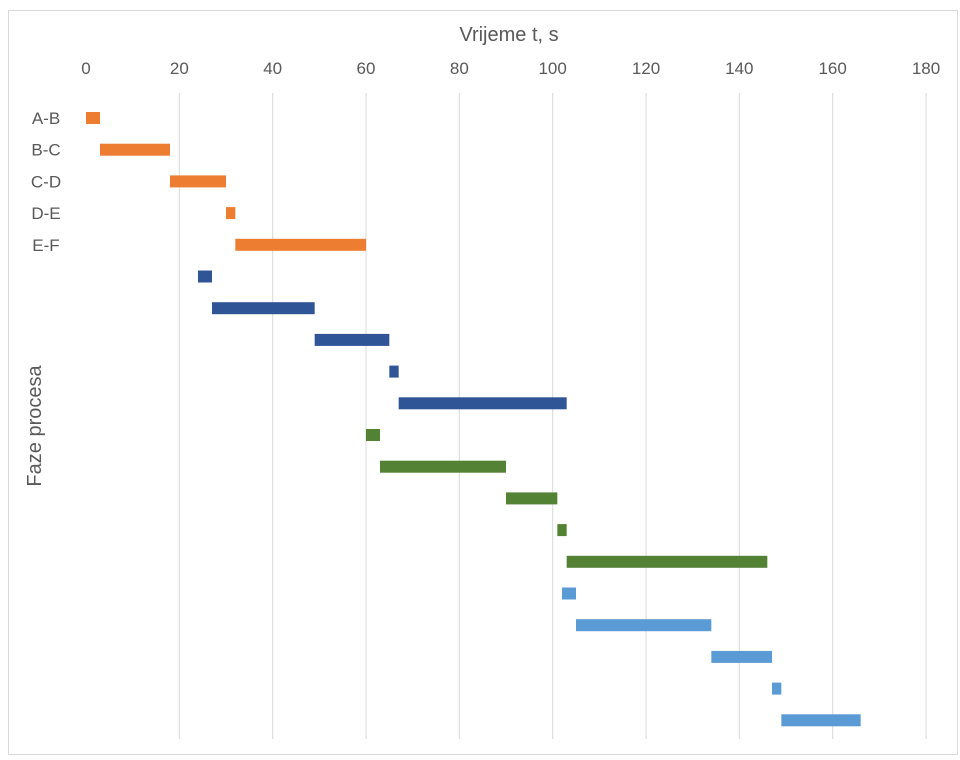 The height and width of the screenshot is (760, 960). What do you see at coordinates (35, 426) in the screenshot?
I see `y-axis-title: Faze procesa` at bounding box center [35, 426].